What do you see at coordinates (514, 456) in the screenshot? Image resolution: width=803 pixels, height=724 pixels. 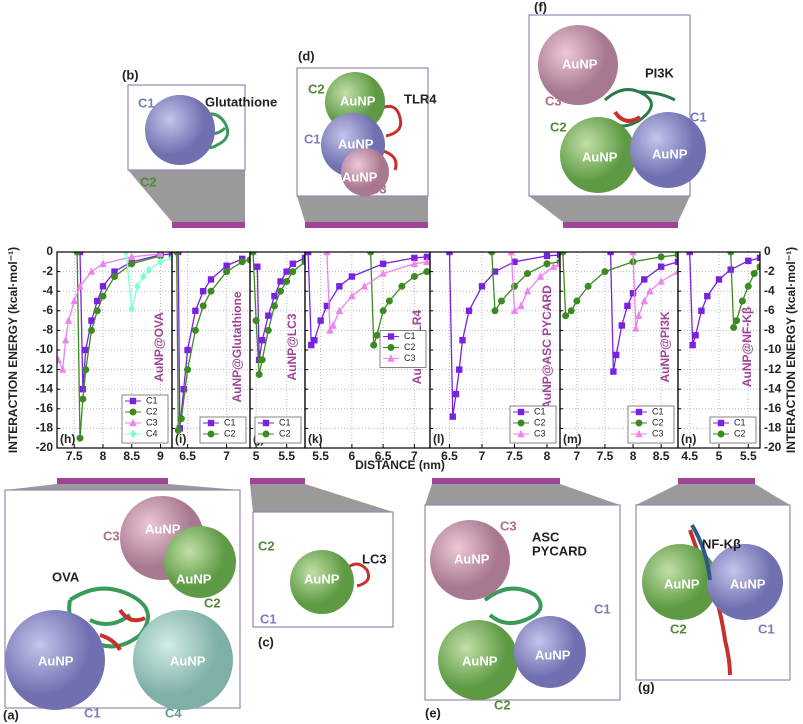 I see `x-tick-label: 7.5` at bounding box center [514, 456].